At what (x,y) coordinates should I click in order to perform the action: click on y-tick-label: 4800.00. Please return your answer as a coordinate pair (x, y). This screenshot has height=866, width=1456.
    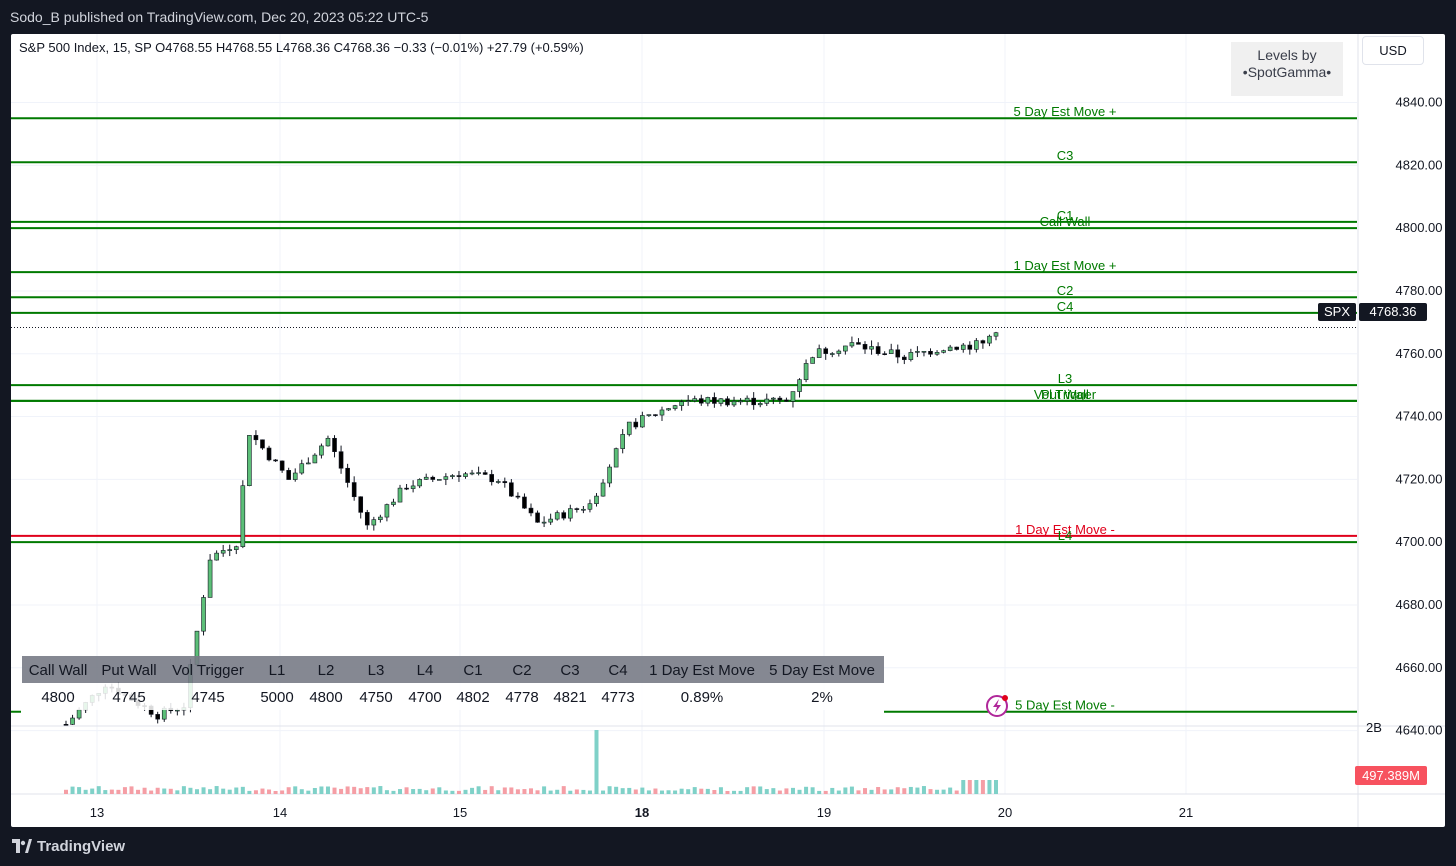
    Looking at the image, I should click on (1419, 227).